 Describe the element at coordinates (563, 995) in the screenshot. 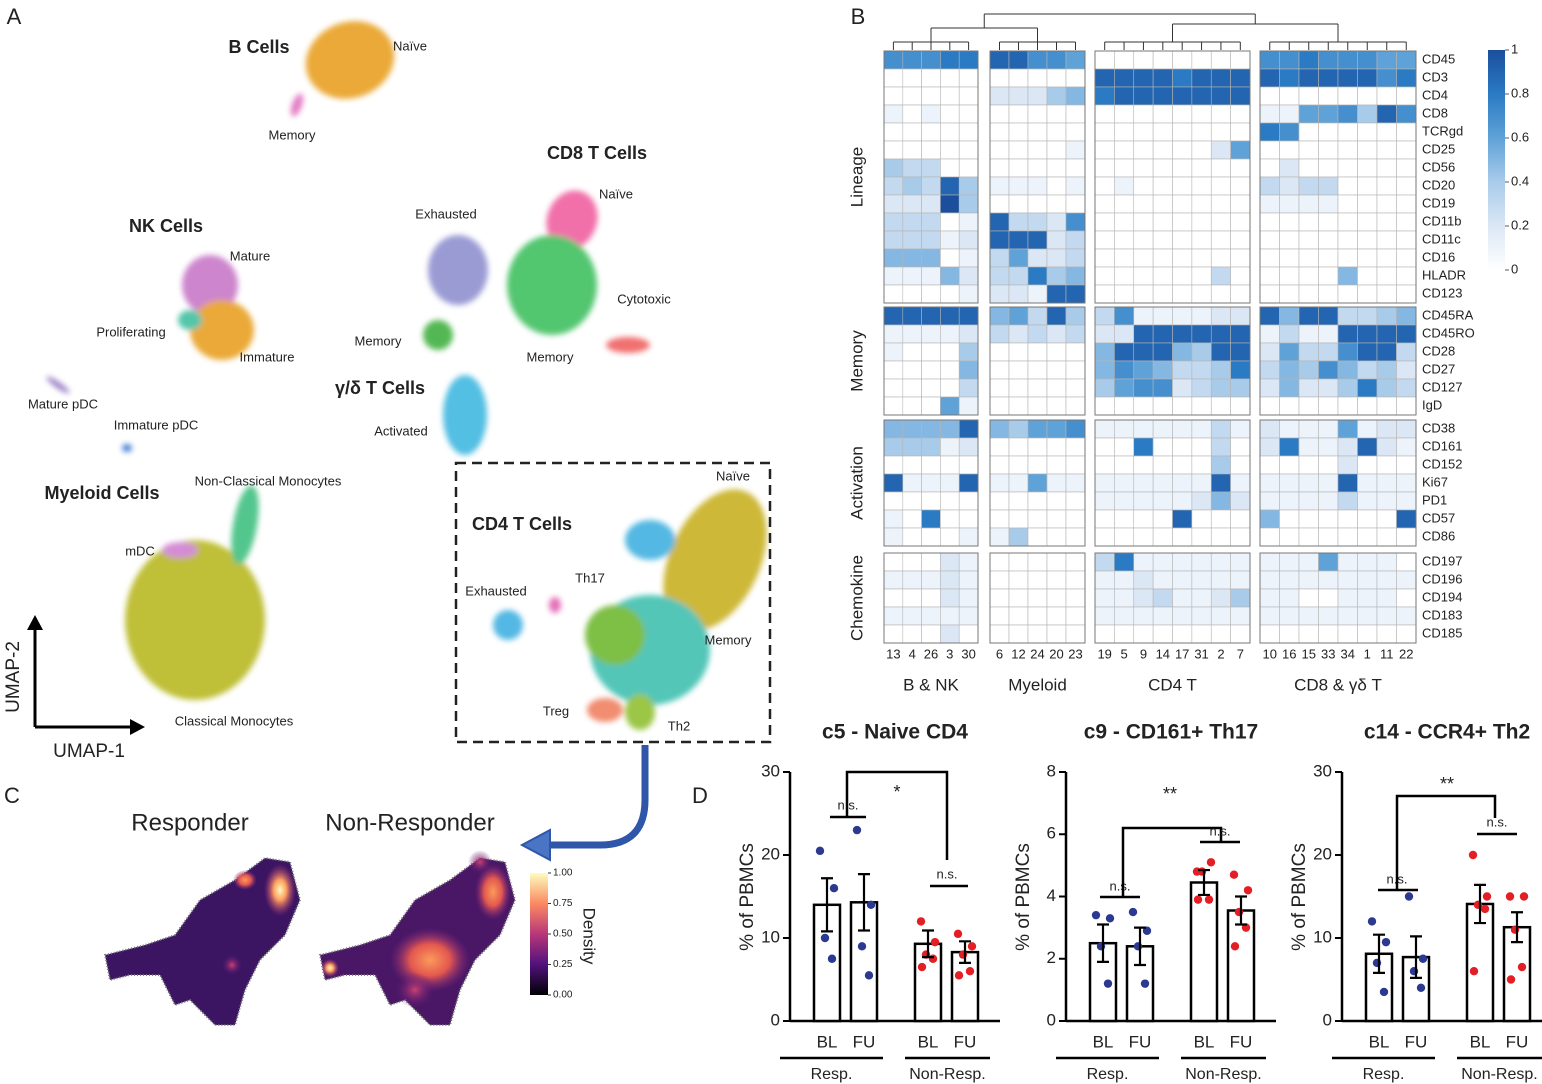

I see `colorbar-tick-label: 0.00` at that location.